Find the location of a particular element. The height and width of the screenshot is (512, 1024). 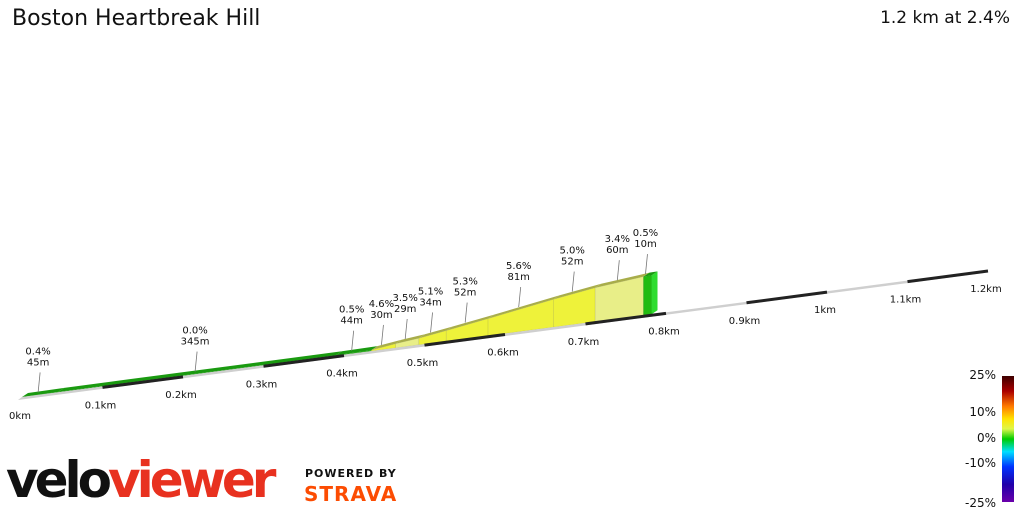

segment-grade-label-11: 0.5% is located at coordinates (645, 233).